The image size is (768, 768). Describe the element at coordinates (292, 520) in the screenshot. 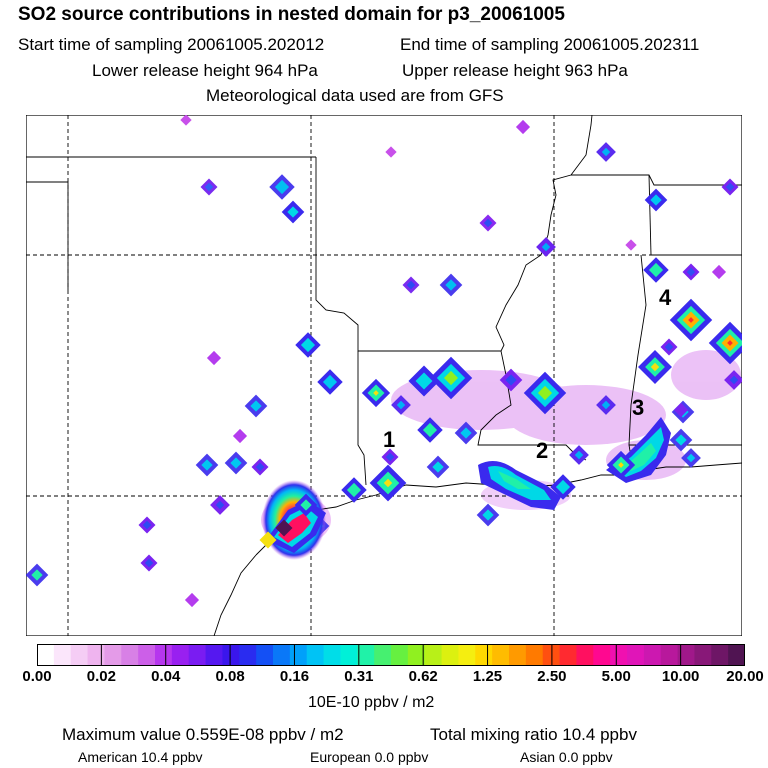

I see `houston-hotspot` at that location.